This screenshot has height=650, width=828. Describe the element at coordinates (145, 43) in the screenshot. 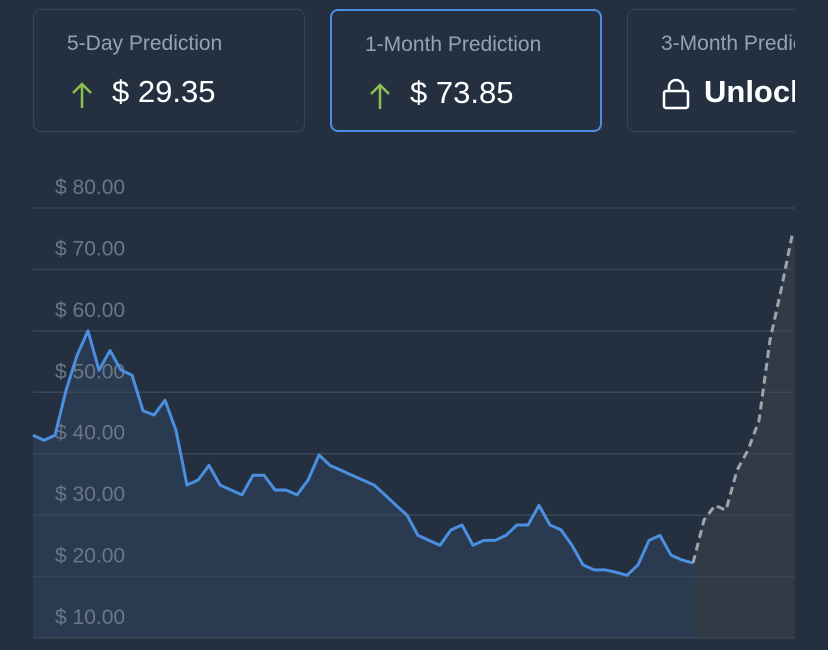

I see `card-label: 5-Day Prediction` at that location.